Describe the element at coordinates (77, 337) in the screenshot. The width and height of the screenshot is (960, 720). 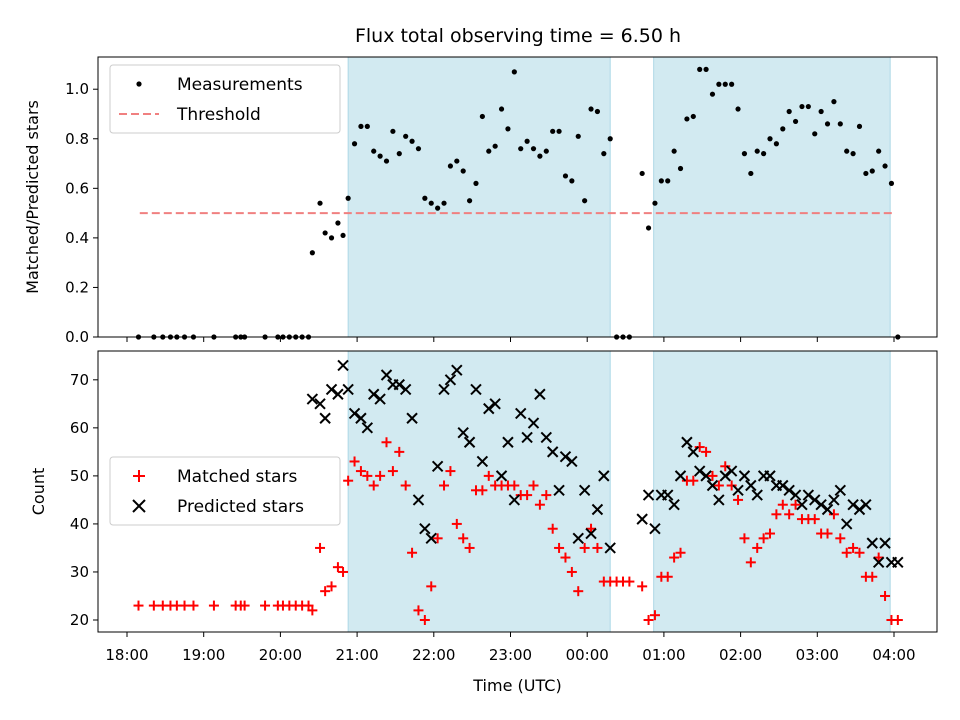
I see `top-y-tick-label: 0.0` at that location.